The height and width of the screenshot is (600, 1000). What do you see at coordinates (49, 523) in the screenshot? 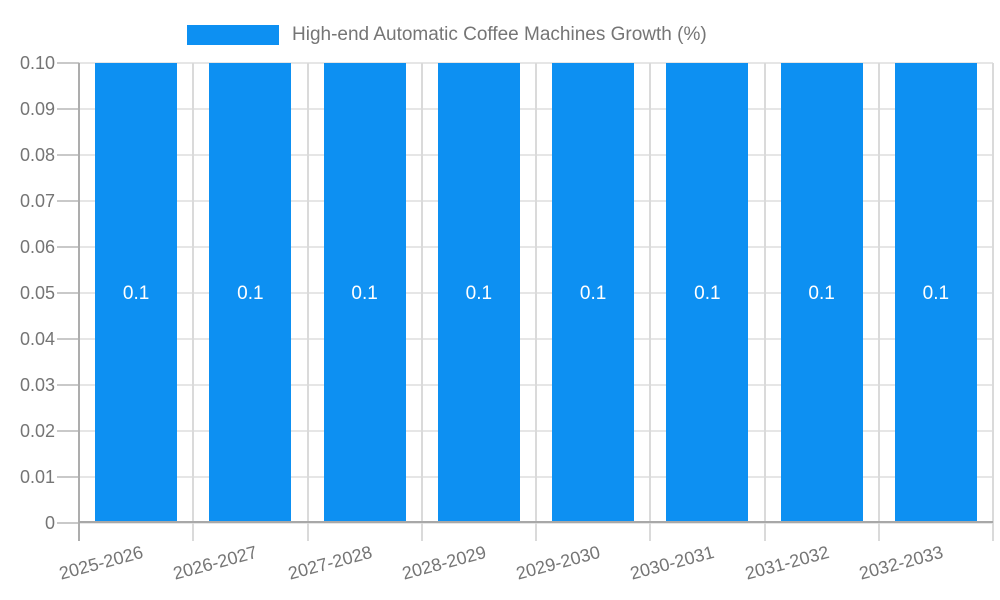
I see `y-tick-label: 0` at bounding box center [49, 523].